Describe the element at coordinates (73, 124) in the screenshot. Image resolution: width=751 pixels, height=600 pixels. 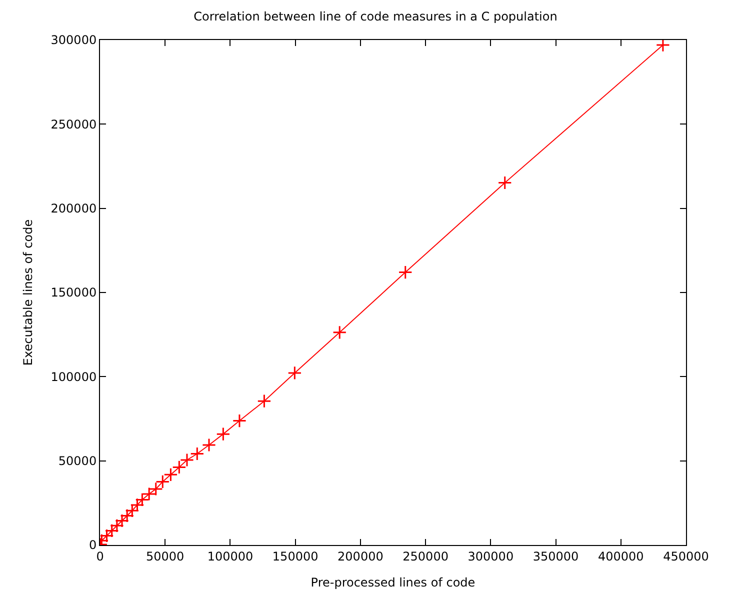
I see `y-tick-label: 250000` at that location.